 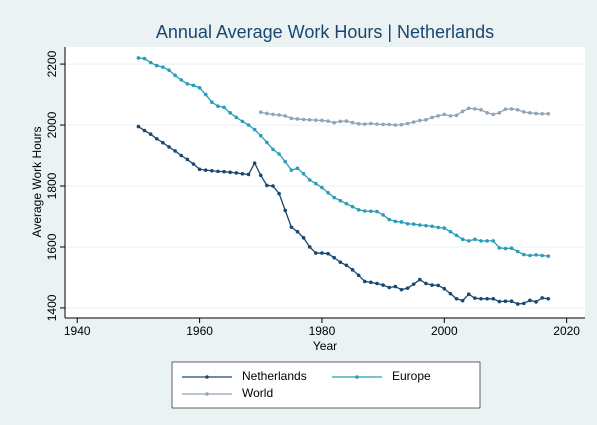 What do you see at coordinates (326, 385) in the screenshot?
I see `legend-box` at bounding box center [326, 385].